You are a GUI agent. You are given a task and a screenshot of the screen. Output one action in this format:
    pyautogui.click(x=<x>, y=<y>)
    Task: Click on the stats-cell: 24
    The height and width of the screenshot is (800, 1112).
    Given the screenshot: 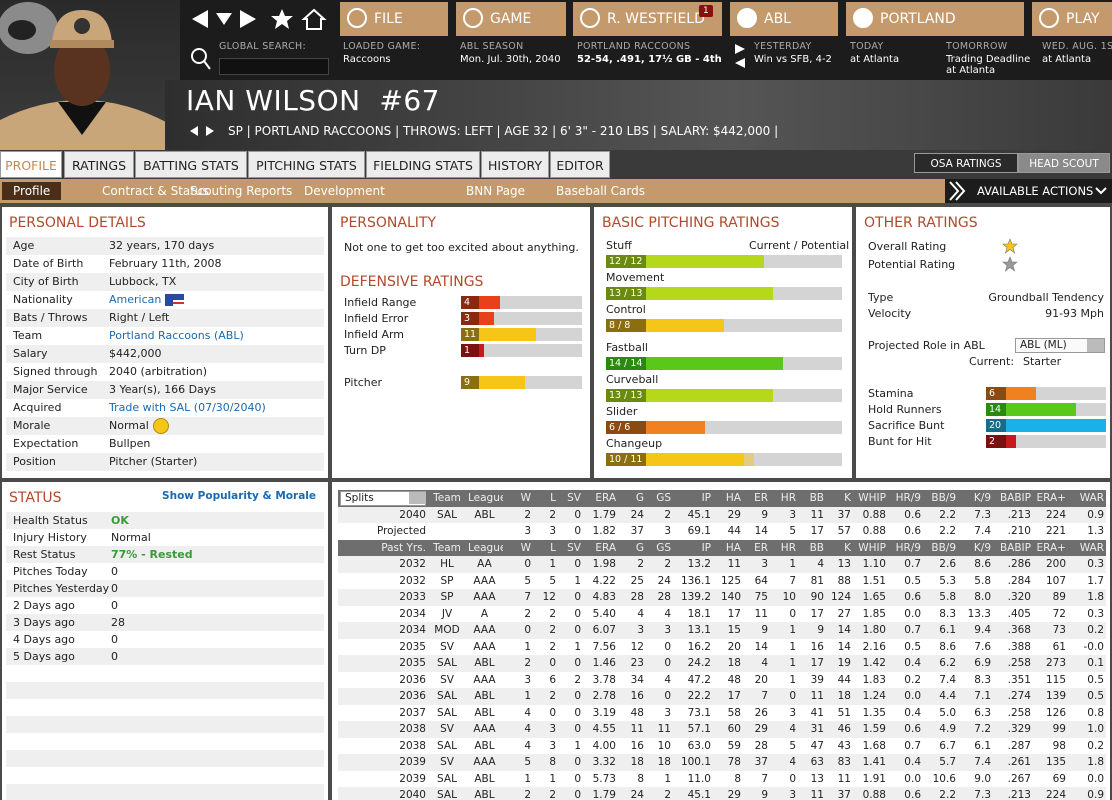 What is the action you would take?
    pyautogui.click(x=664, y=580)
    